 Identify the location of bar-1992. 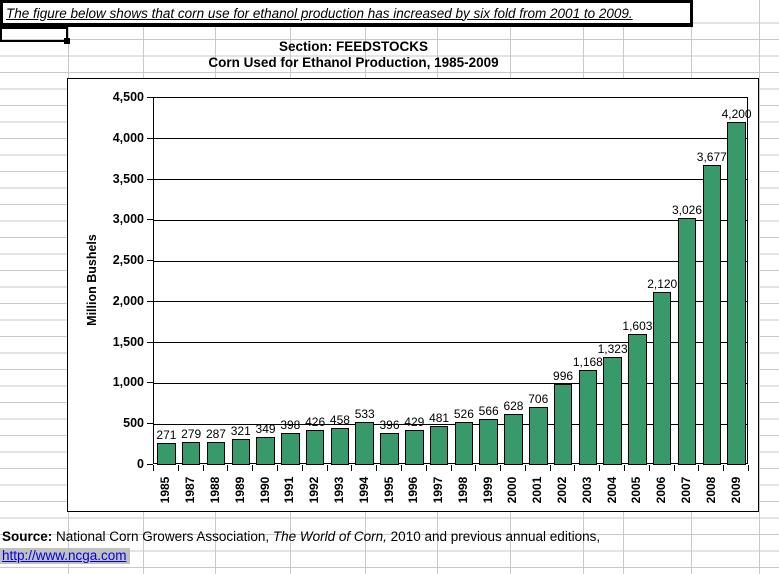
(315, 447).